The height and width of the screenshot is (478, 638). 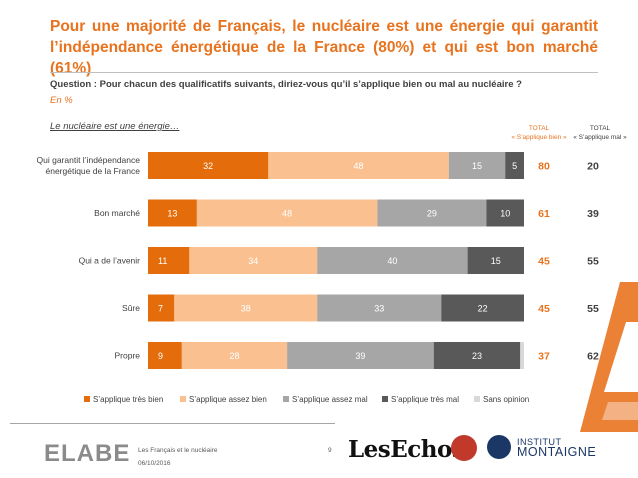 What do you see at coordinates (464, 448) in the screenshot?
I see `radio-classique-logo` at bounding box center [464, 448].